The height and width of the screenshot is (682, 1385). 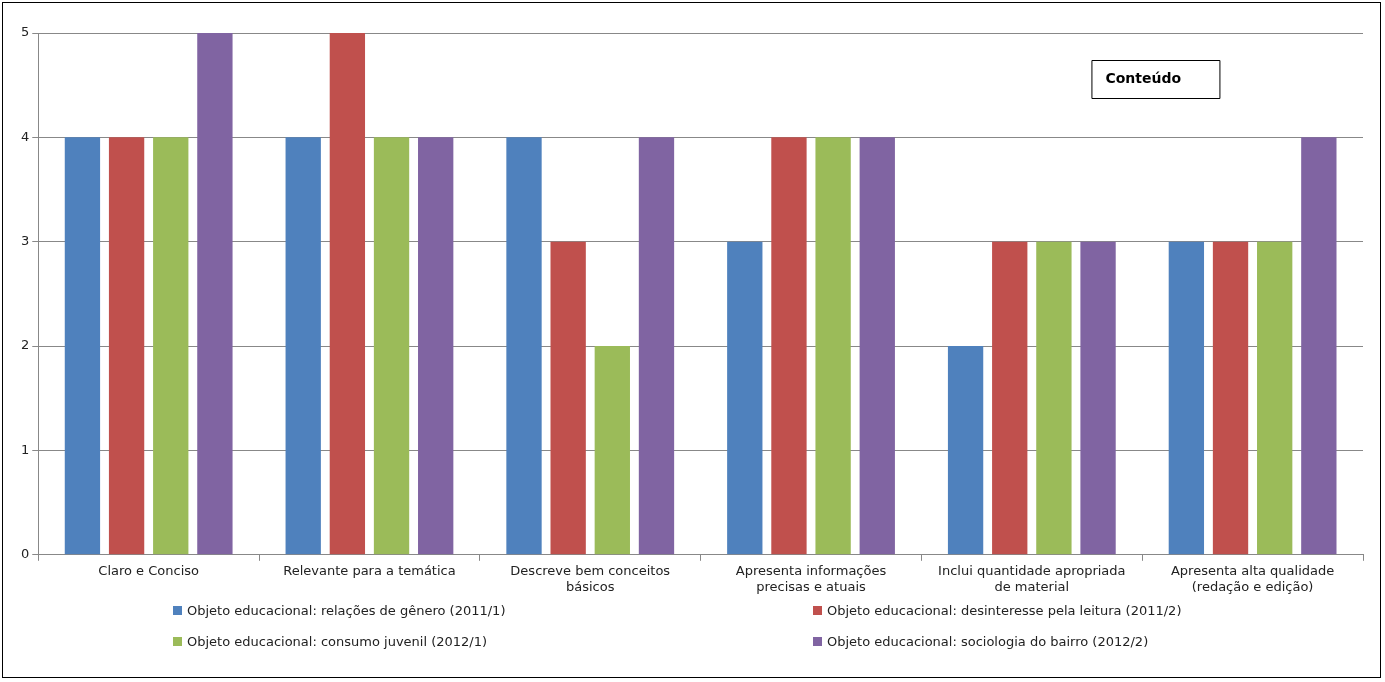 What do you see at coordinates (1032, 578) in the screenshot?
I see `x-tick-label: Inclui quantidade apropriada de material` at bounding box center [1032, 578].